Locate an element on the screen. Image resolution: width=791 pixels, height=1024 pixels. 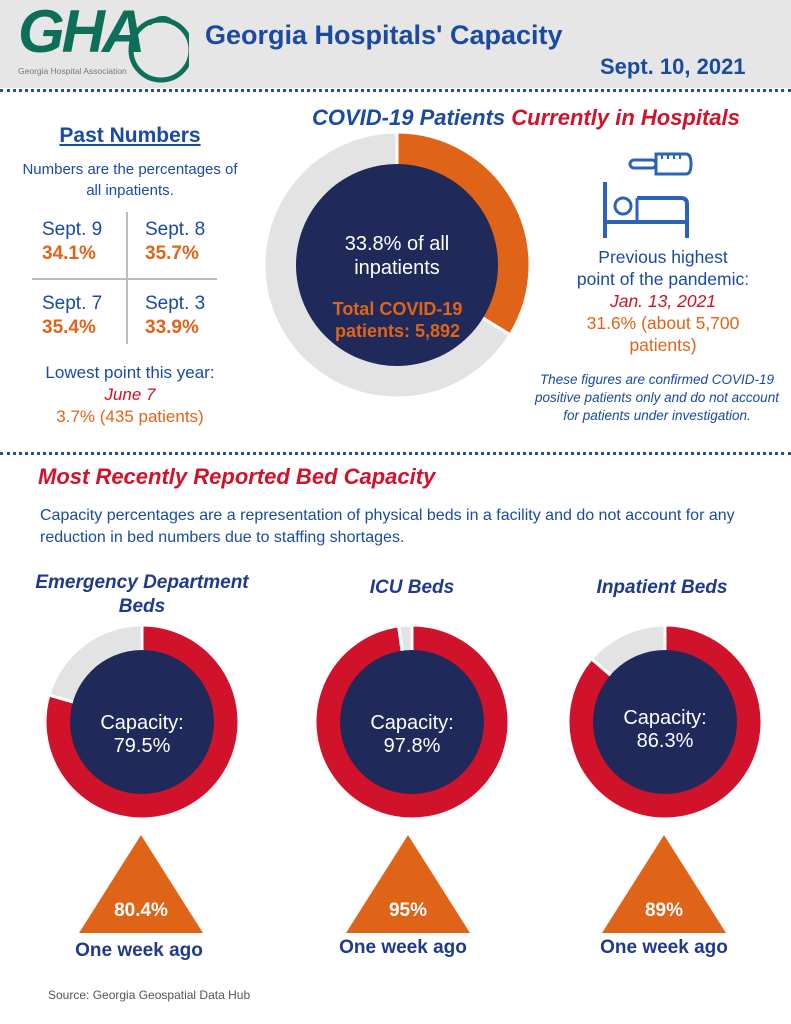
icu-title: ICU Beds is located at coordinates (412, 587).